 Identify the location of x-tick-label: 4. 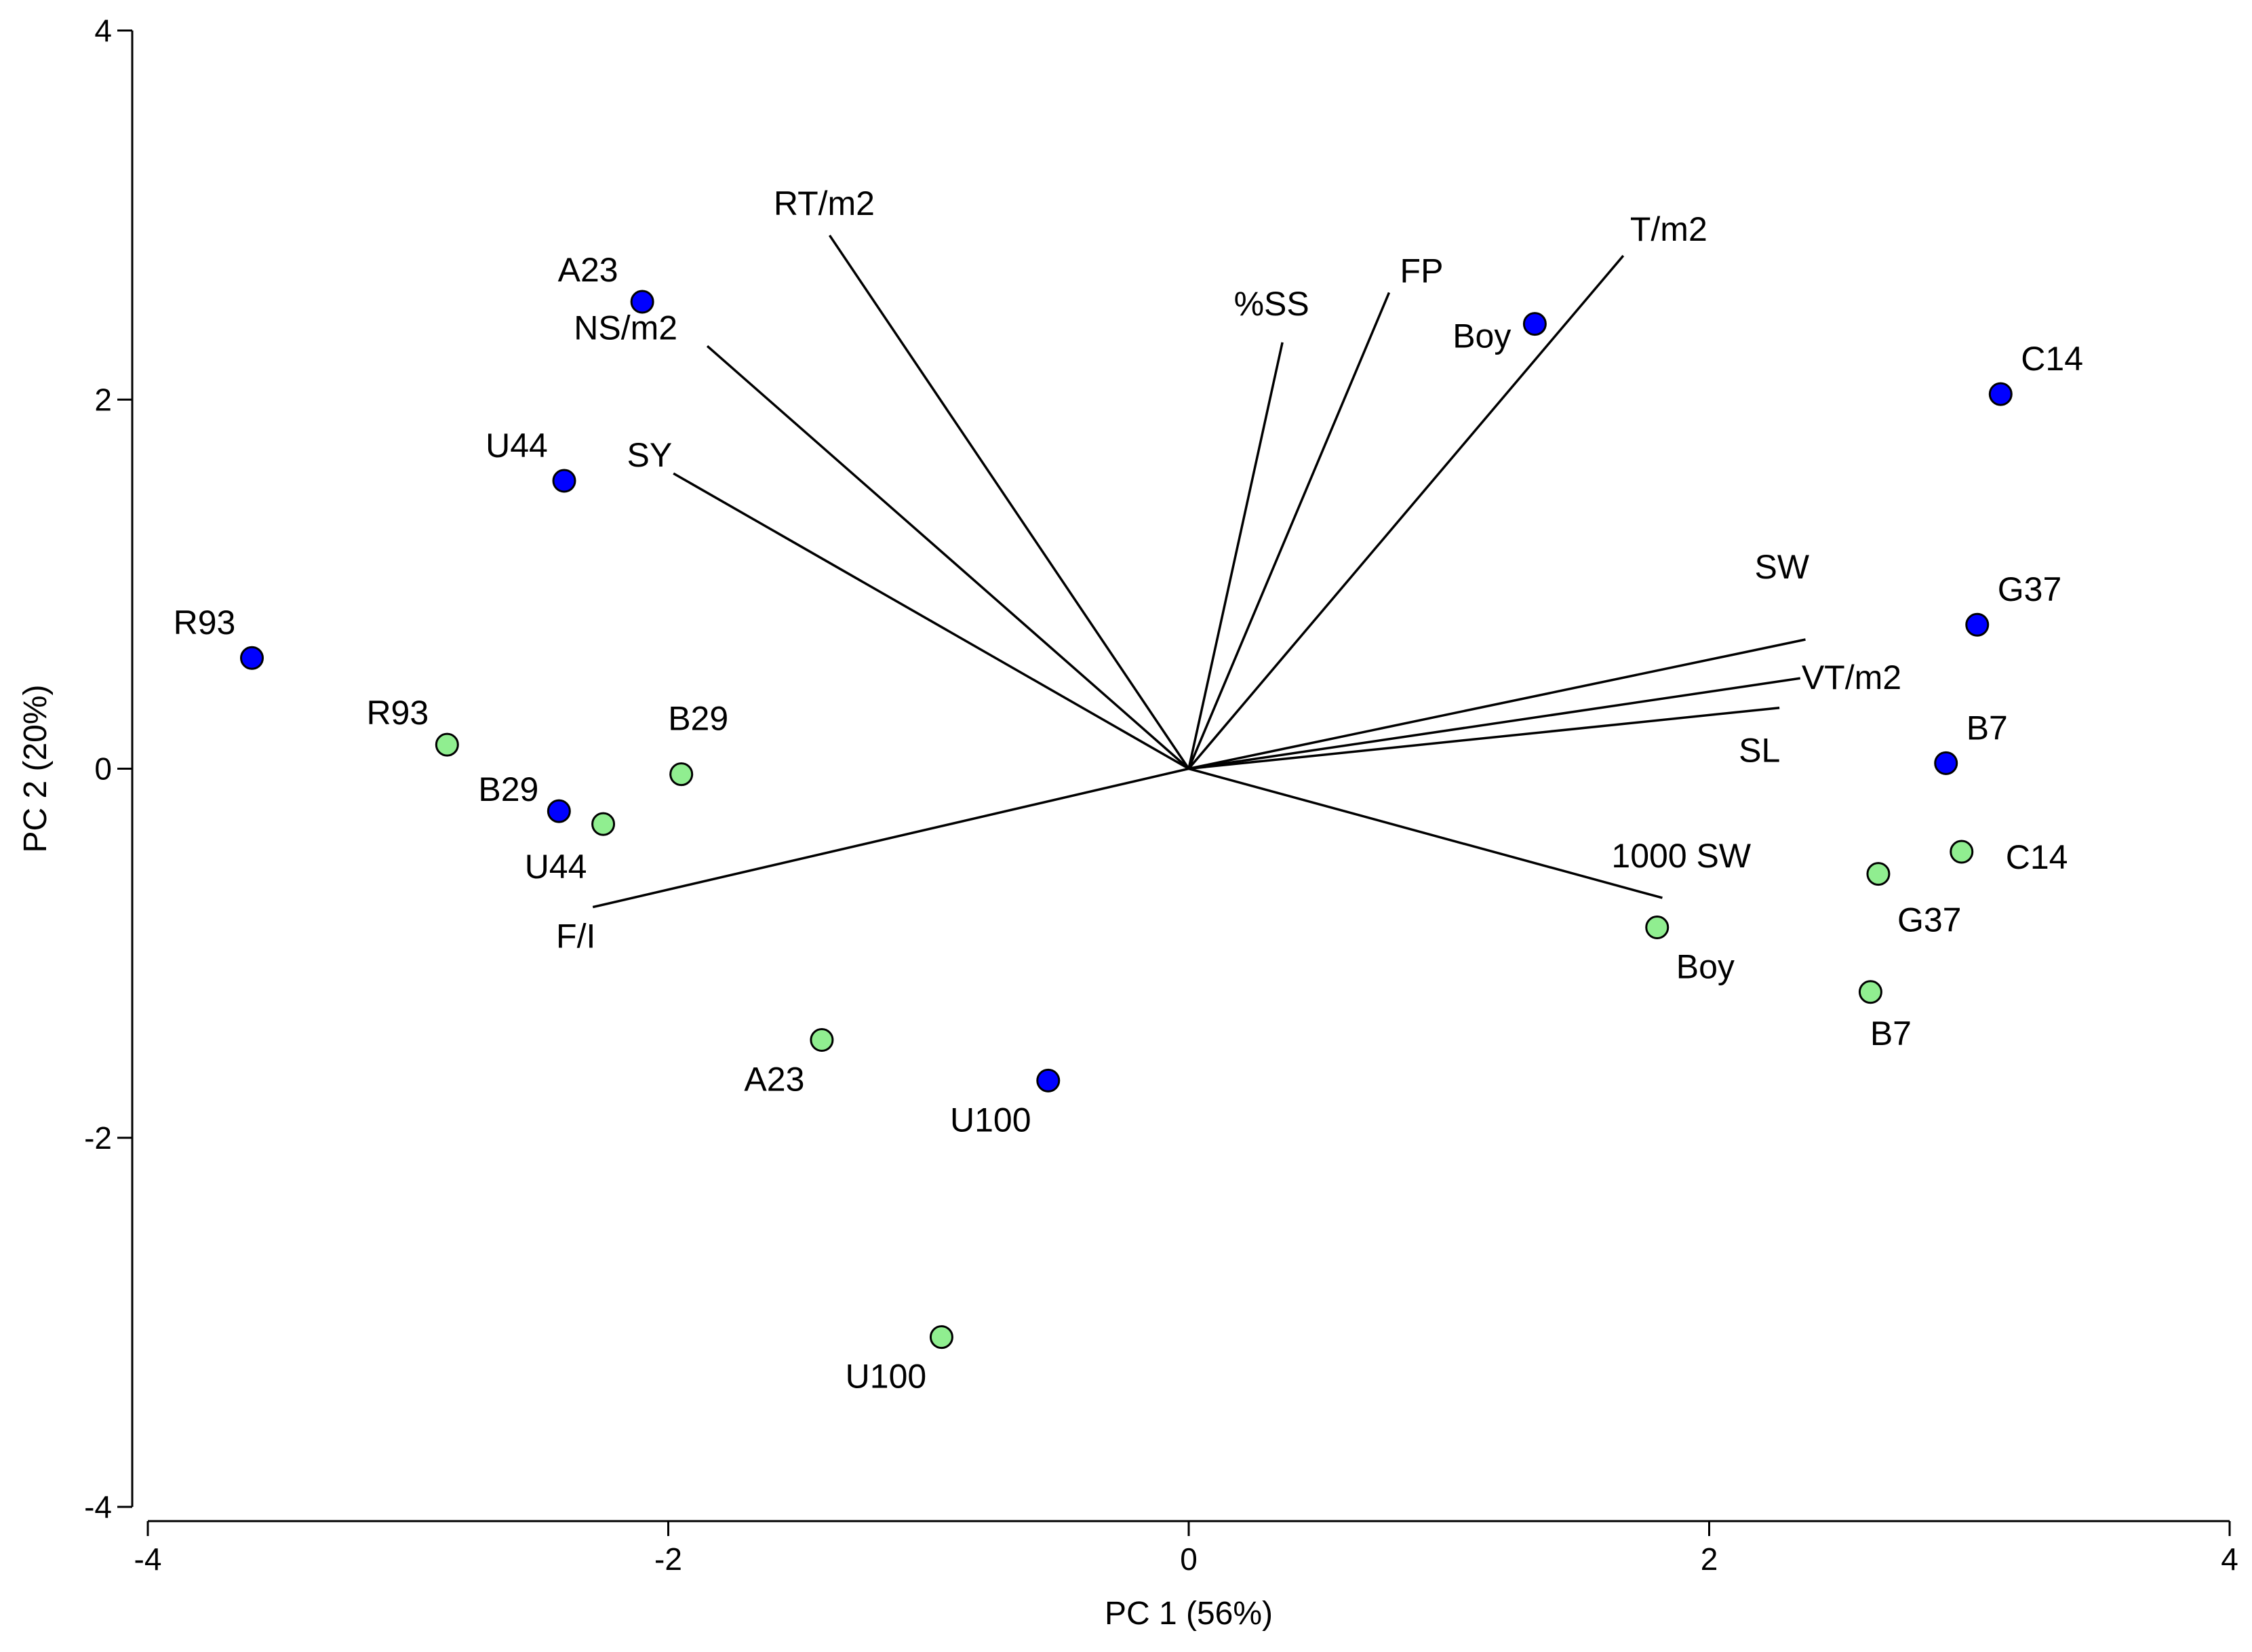
(2229, 1559).